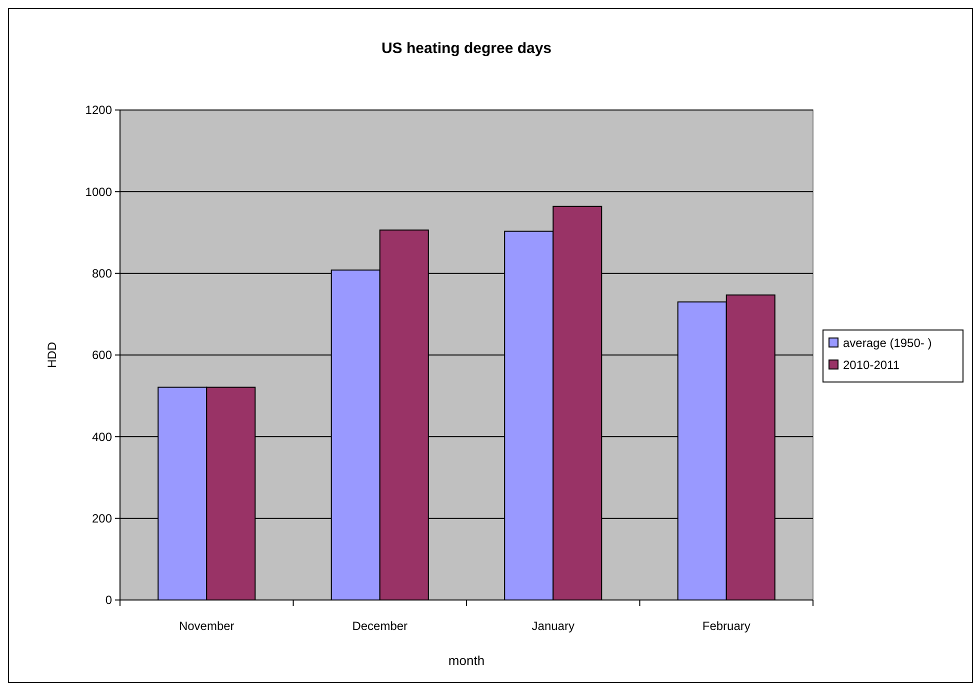 Image resolution: width=973 pixels, height=683 pixels. Describe the element at coordinates (887, 343) in the screenshot. I see `legend-label: average (1950- )` at that location.